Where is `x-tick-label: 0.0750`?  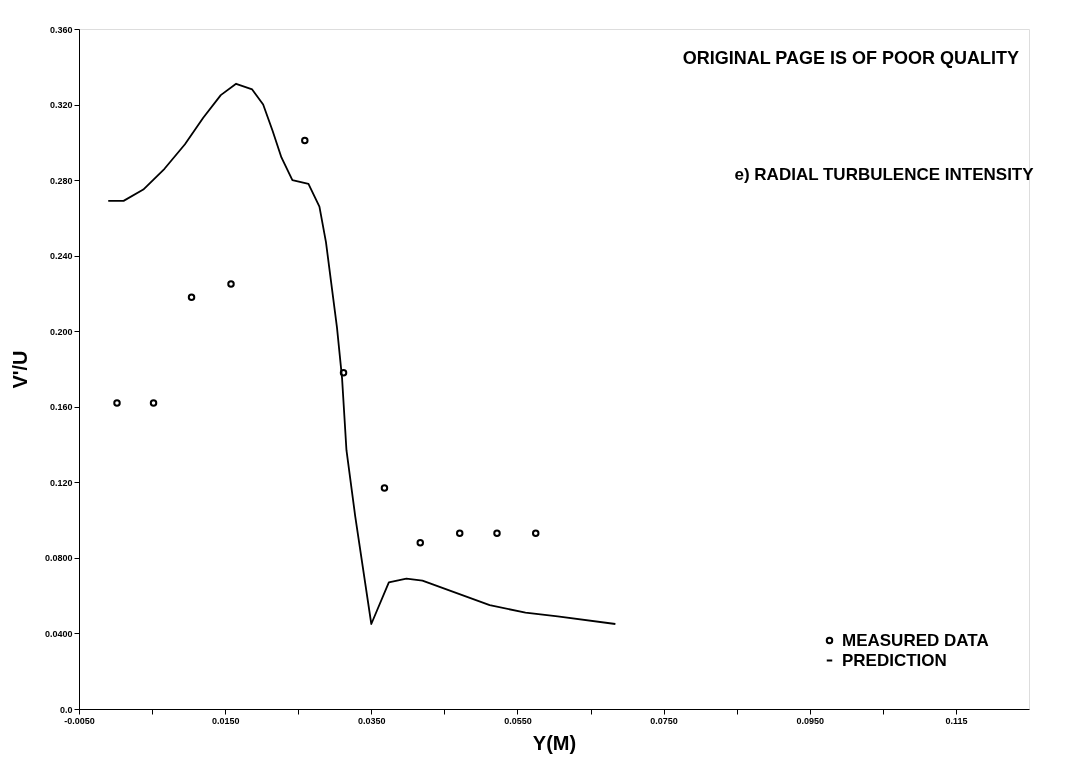 x-tick-label: 0.0750 is located at coordinates (664, 720).